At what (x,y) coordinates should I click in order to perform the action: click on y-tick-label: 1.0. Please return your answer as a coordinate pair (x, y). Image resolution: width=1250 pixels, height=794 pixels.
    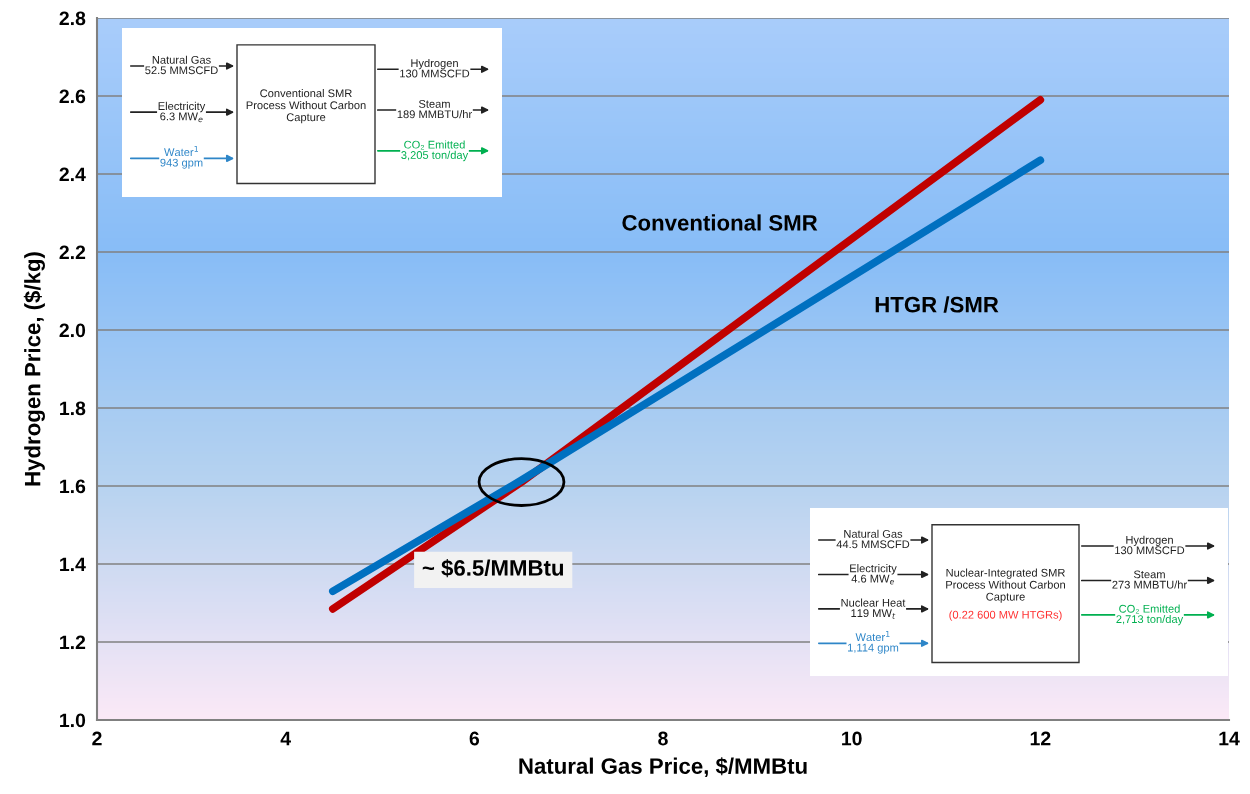
    Looking at the image, I should click on (73, 720).